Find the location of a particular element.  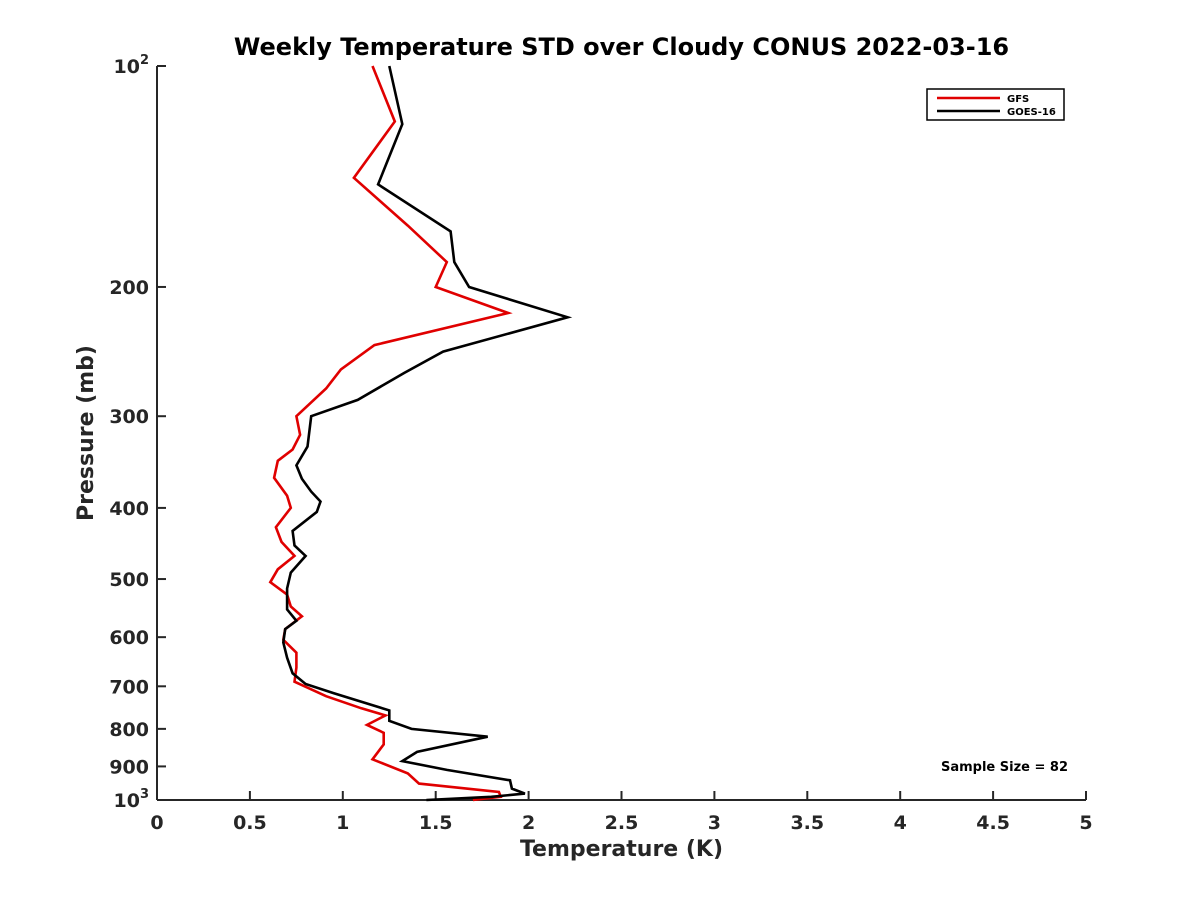

y-tick-label: 600 is located at coordinates (129, 638).